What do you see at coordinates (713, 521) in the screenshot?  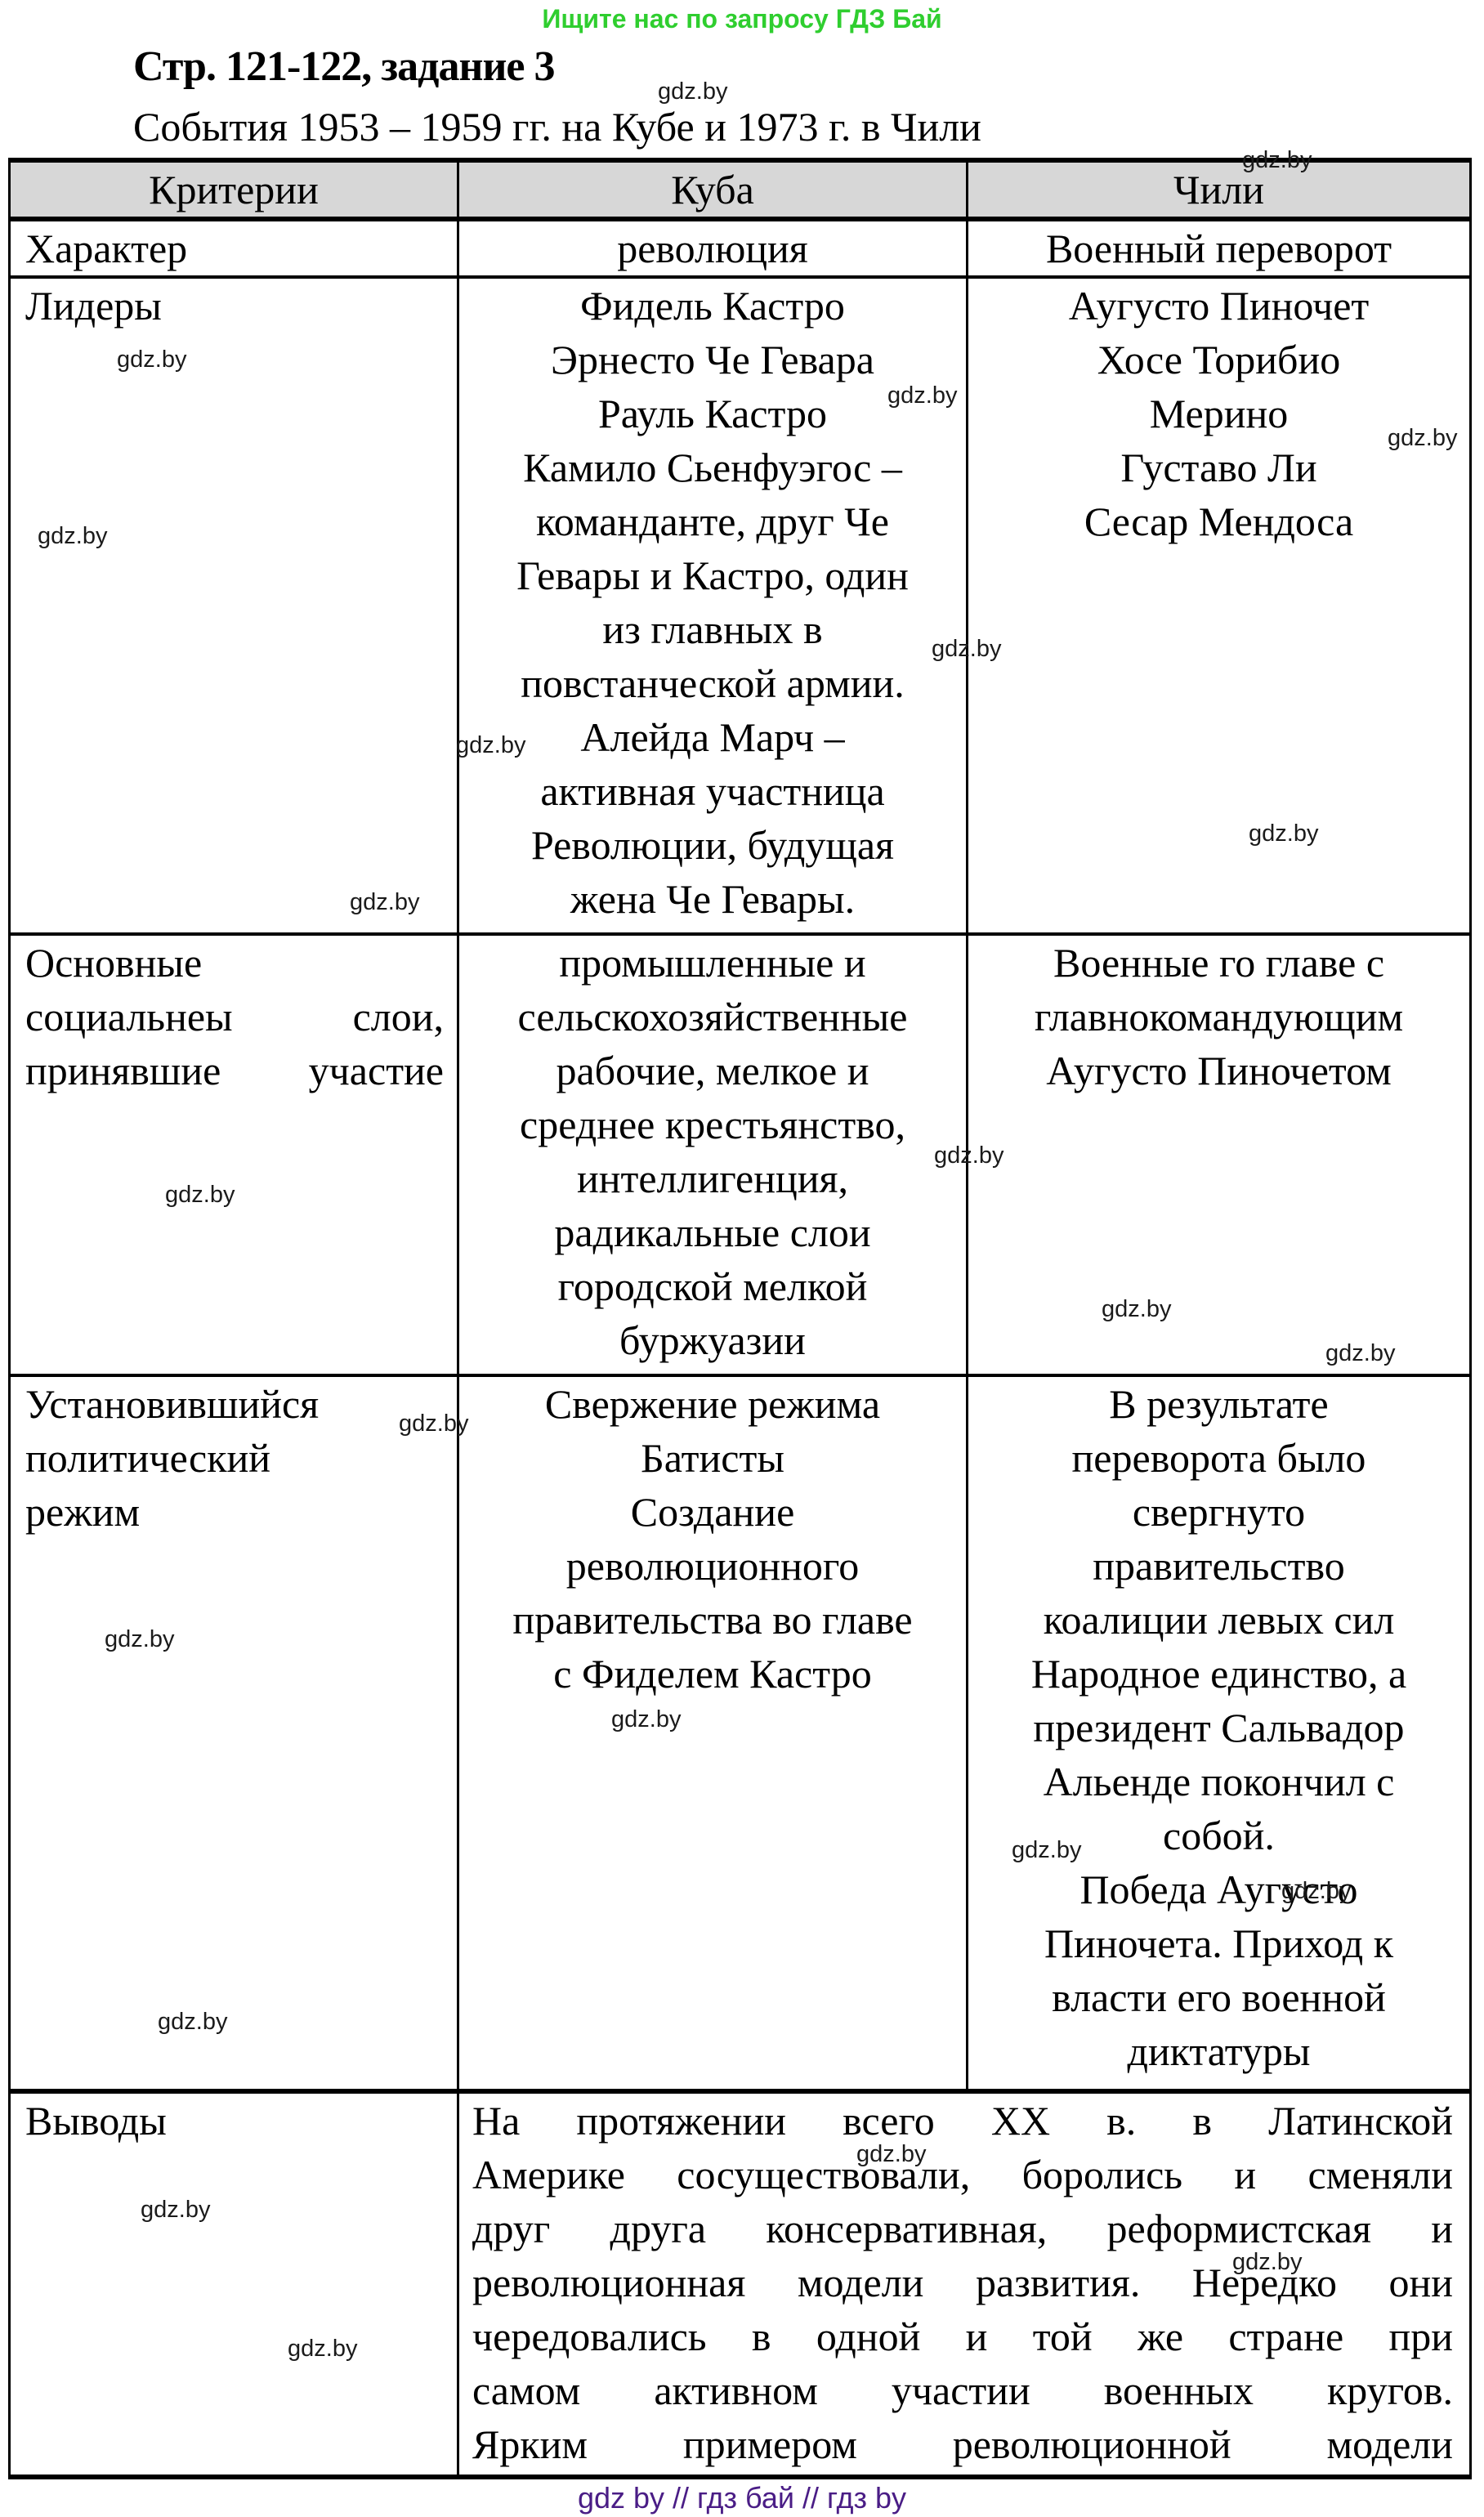 I see `text-line: команданте, друг Че` at bounding box center [713, 521].